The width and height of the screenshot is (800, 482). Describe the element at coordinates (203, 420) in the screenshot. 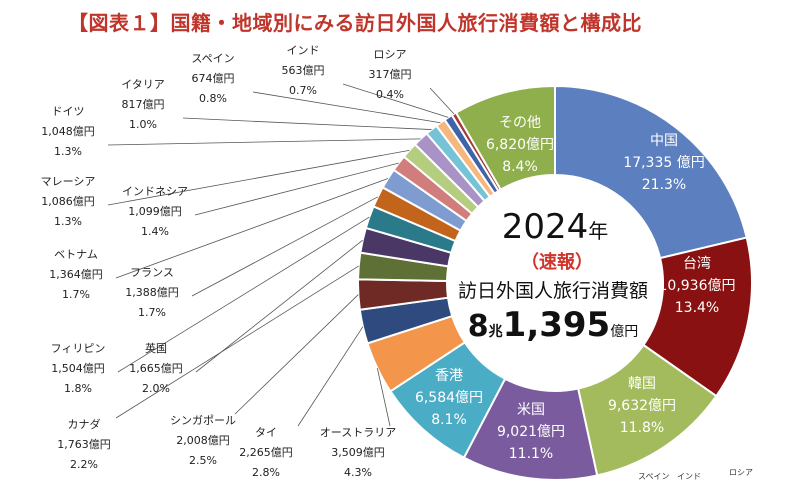

I see `slice-label-name-7: シンガポール` at that location.